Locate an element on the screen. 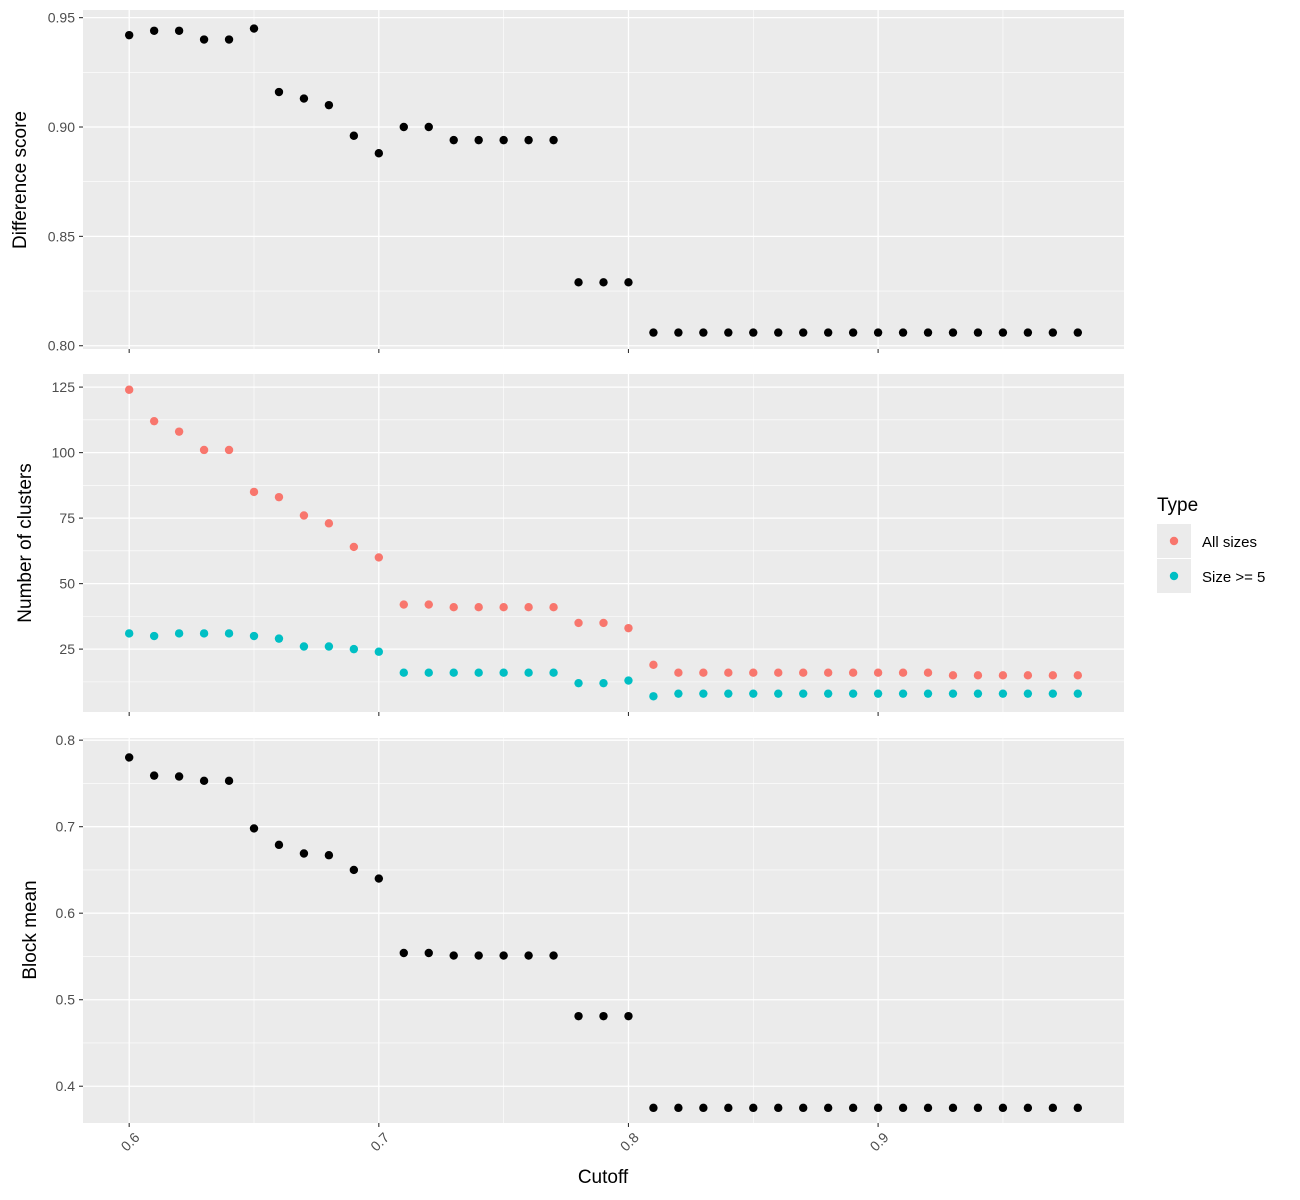  y-axis-title-number-of-clusters: Number of clusters is located at coordinates (25, 542).